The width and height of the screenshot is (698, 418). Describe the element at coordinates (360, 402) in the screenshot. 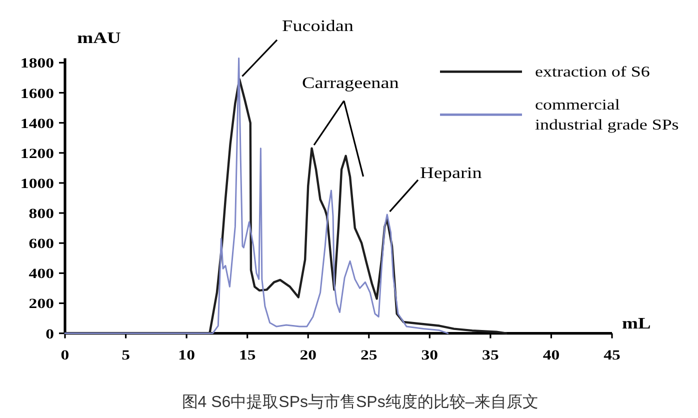

I see `caption: 图4 S6中提取SPs与市售SPs纯度的比较–来自原文` at that location.